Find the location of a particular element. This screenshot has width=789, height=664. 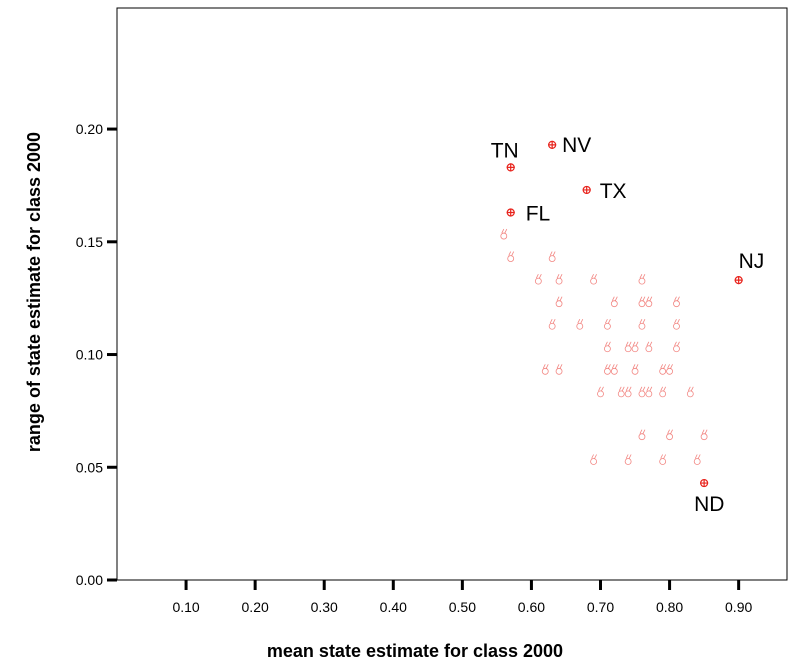

point-label-fl: FL is located at coordinates (538, 213).